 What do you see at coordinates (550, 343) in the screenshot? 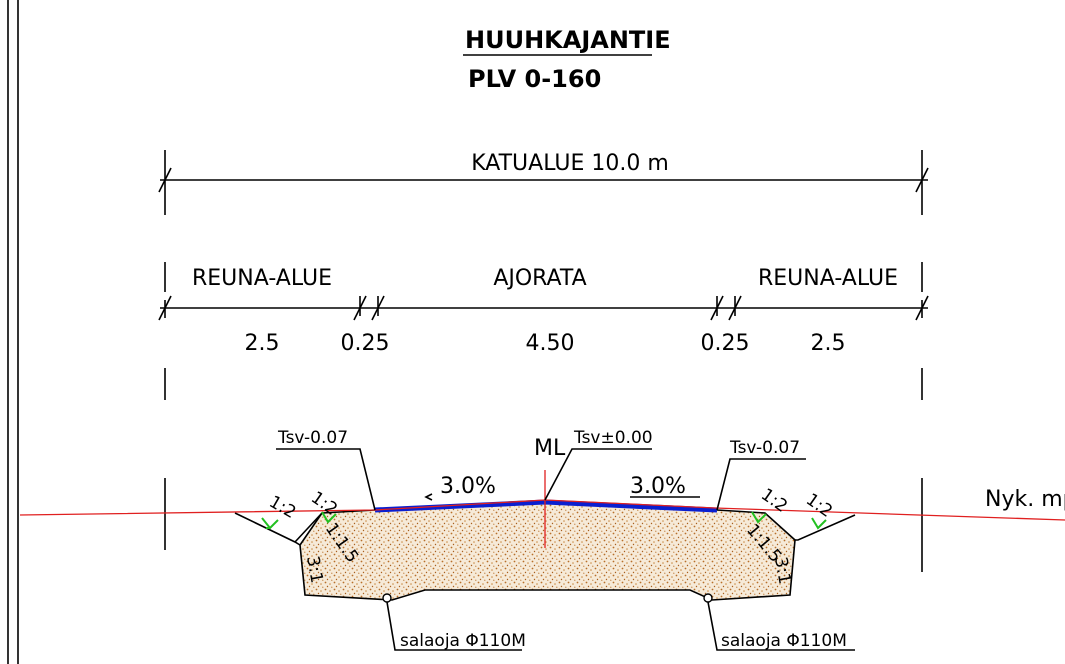
I see `zone-width: 4.50` at bounding box center [550, 343].